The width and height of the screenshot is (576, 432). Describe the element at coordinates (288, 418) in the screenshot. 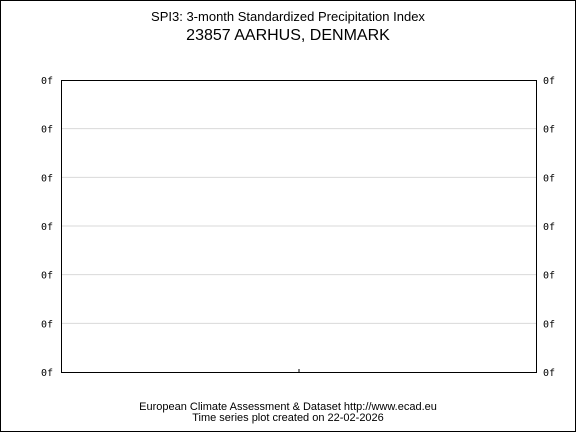

I see `footer-created-date: Time series plot created on 22-02-2026` at that location.